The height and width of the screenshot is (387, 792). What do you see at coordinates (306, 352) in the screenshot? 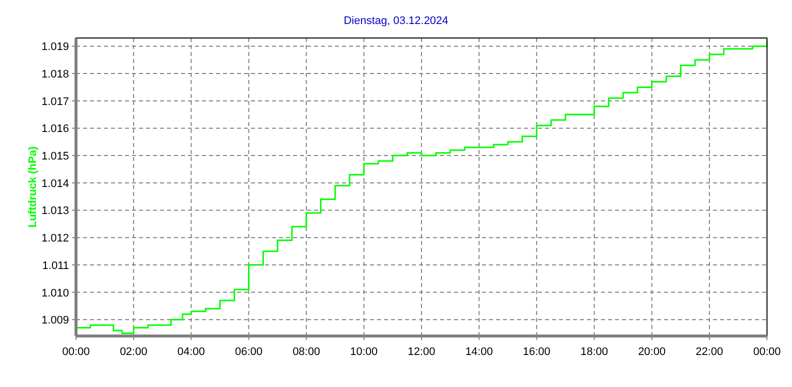
I see `x-tick-label: 08:00` at bounding box center [306, 352].